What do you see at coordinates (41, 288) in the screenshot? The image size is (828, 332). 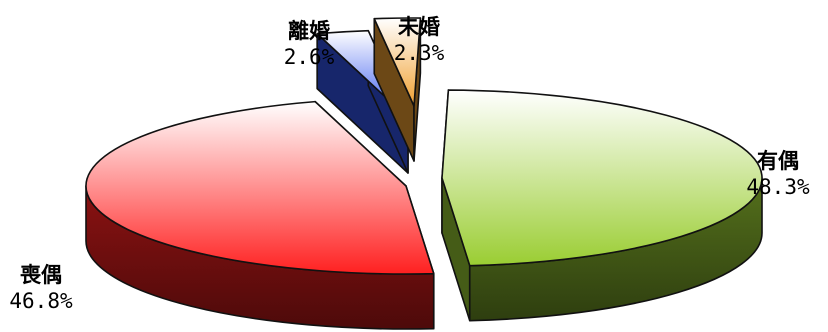 I see `label-sangou: 喪偶 46.8%` at bounding box center [41, 288].